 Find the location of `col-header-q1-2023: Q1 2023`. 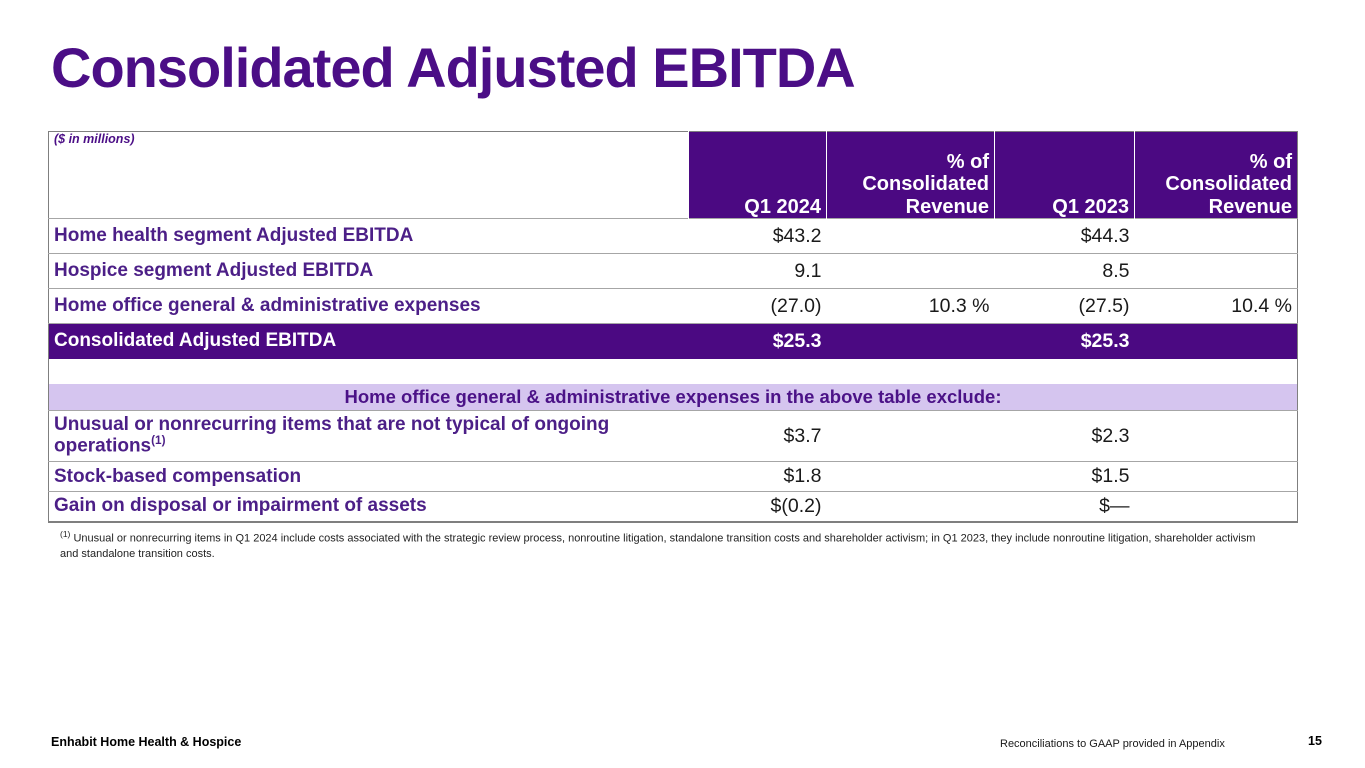

col-header-q1-2023: Q1 2023 is located at coordinates (1064, 175).